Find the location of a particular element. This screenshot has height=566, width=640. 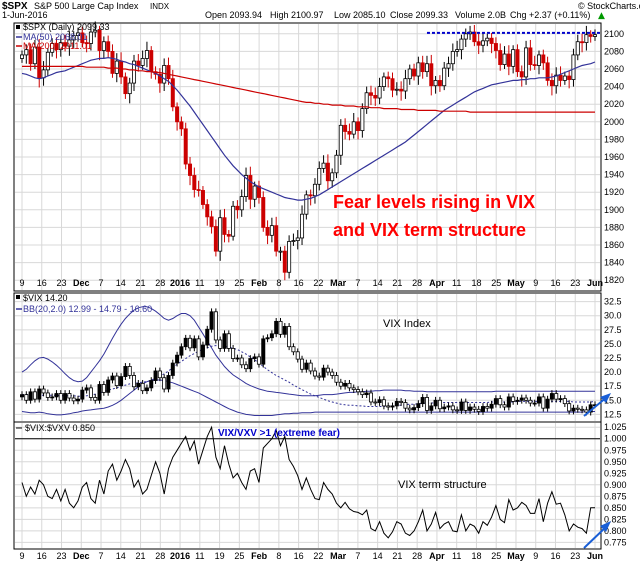

ratio-x-tick-label: Dec is located at coordinates (81, 556).